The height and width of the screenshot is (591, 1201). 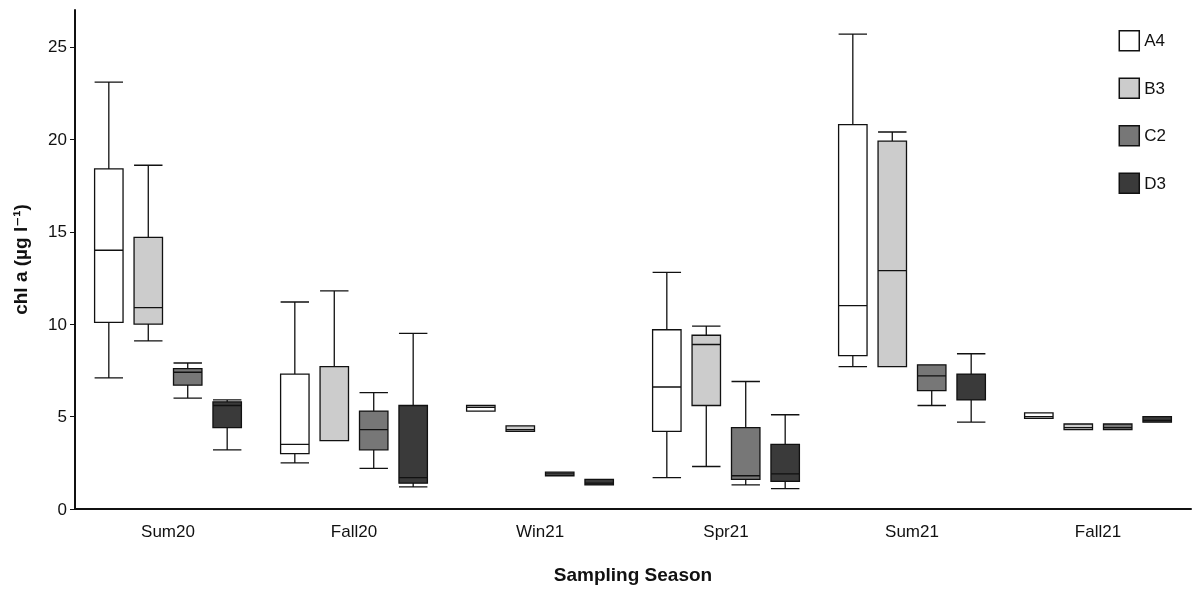 What do you see at coordinates (1155, 136) in the screenshot?
I see `legend-label: C2` at bounding box center [1155, 136].